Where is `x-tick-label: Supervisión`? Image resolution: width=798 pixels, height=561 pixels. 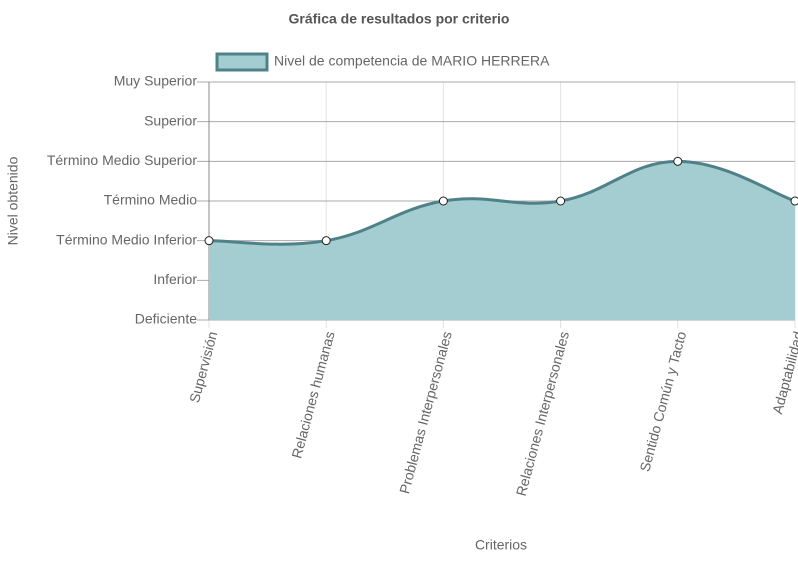
x-tick-label: Supervisión is located at coordinates (203, 367).